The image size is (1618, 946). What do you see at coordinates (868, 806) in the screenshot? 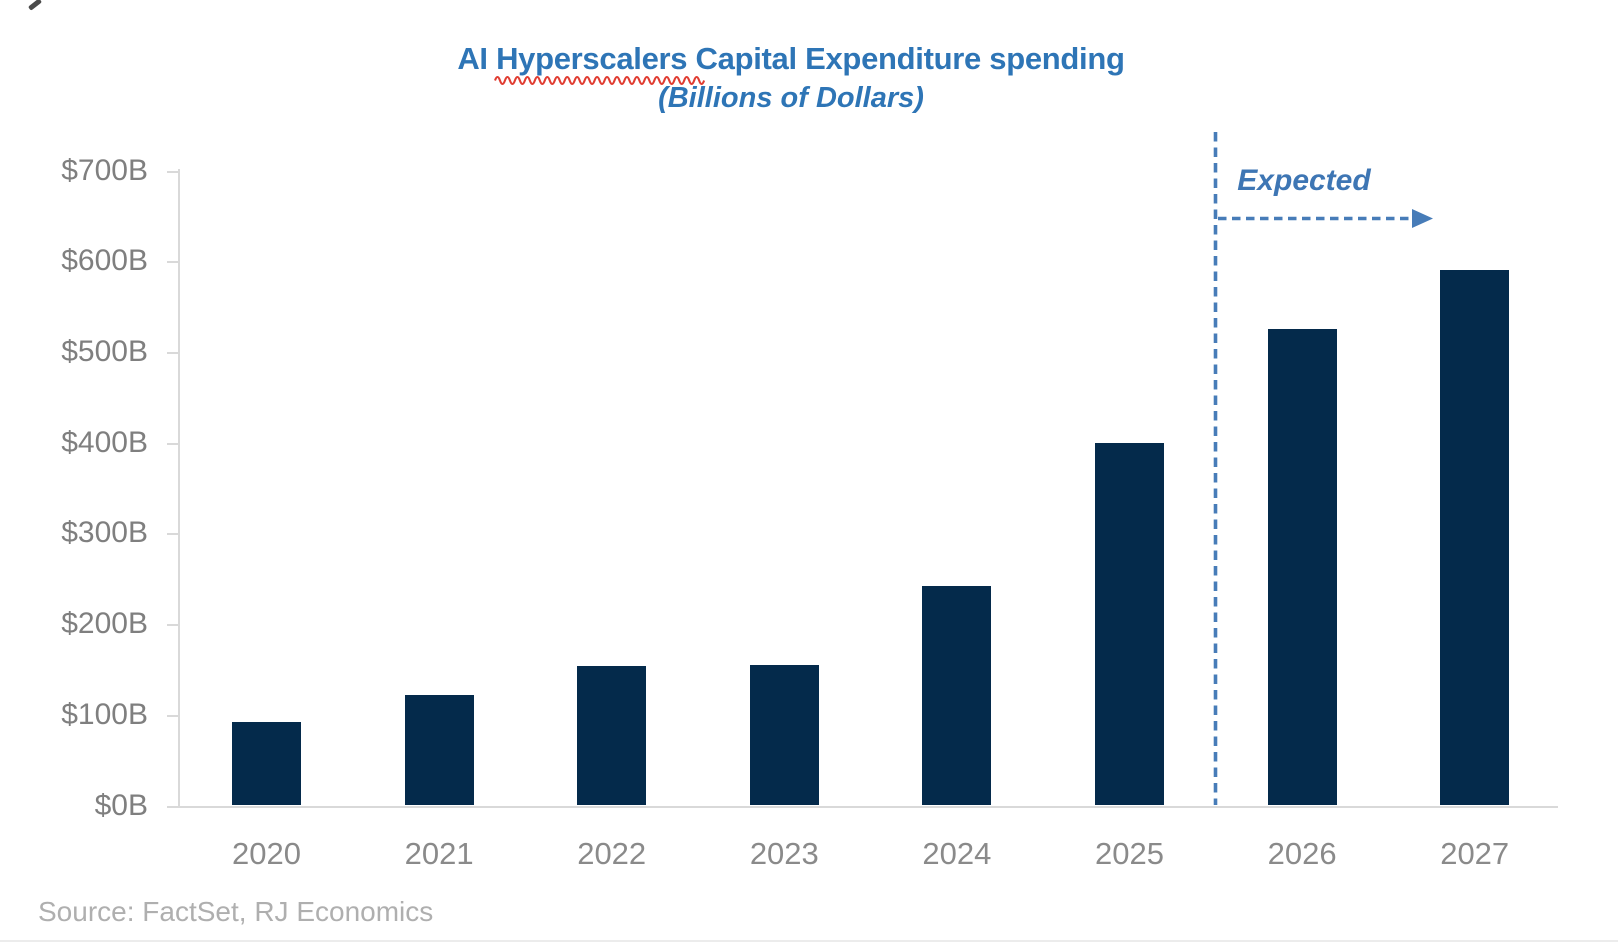
I see `x-axis-line` at bounding box center [868, 806].